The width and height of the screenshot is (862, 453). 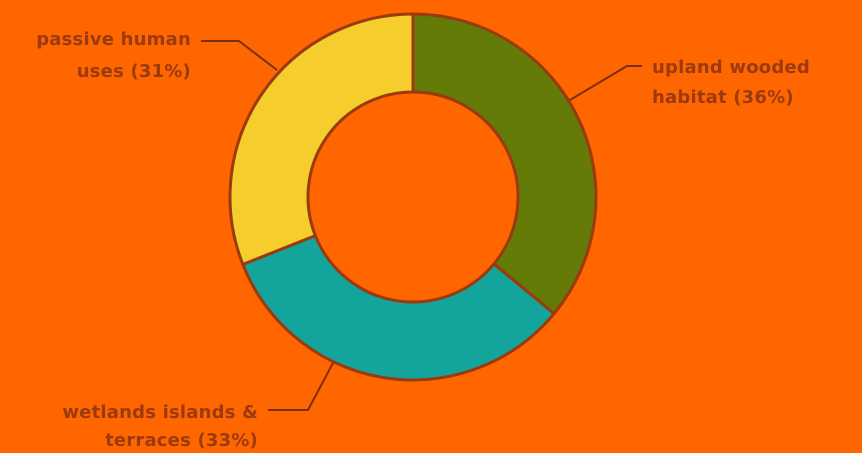 What do you see at coordinates (134, 71) in the screenshot?
I see `slice-label-3-line-2: uses (31%)` at bounding box center [134, 71].